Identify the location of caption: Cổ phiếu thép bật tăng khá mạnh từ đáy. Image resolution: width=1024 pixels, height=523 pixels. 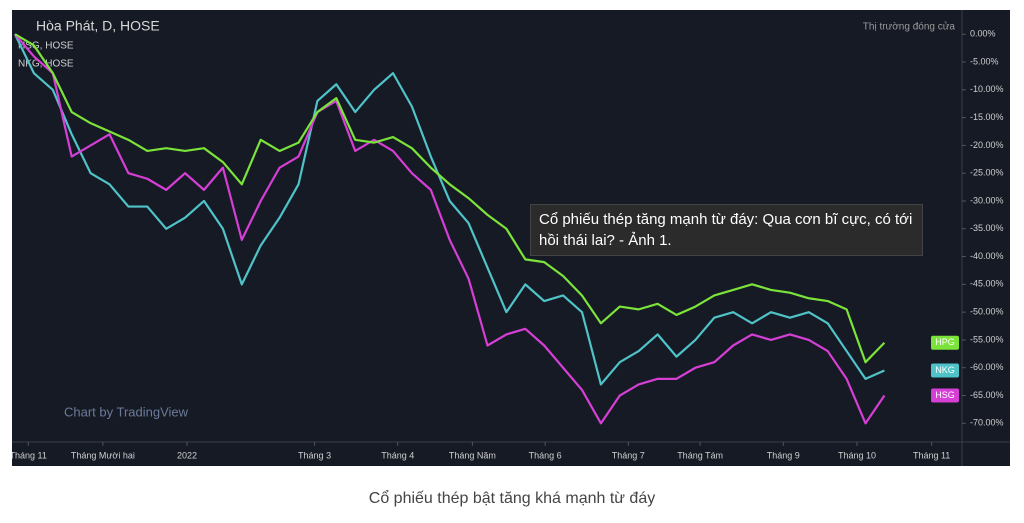
(512, 498).